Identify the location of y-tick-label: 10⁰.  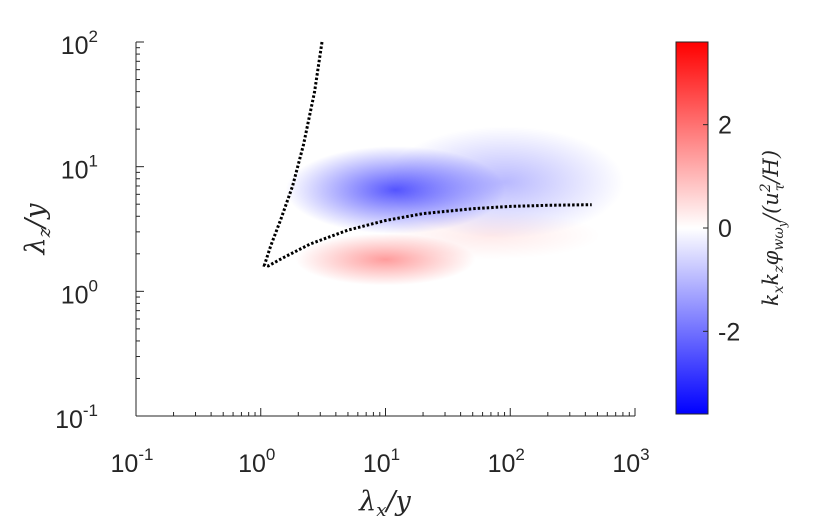
(79, 292).